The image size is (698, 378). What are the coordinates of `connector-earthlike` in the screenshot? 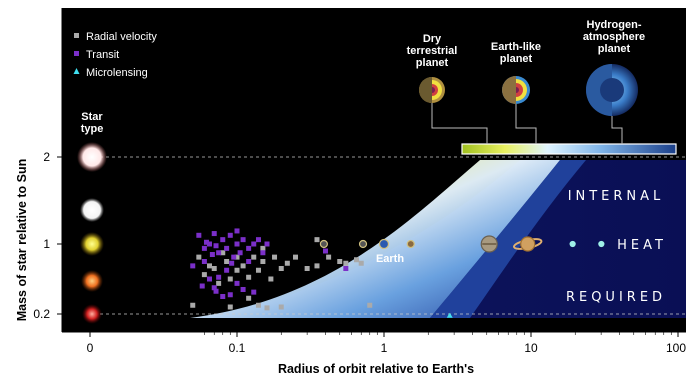 It's located at (526, 124).